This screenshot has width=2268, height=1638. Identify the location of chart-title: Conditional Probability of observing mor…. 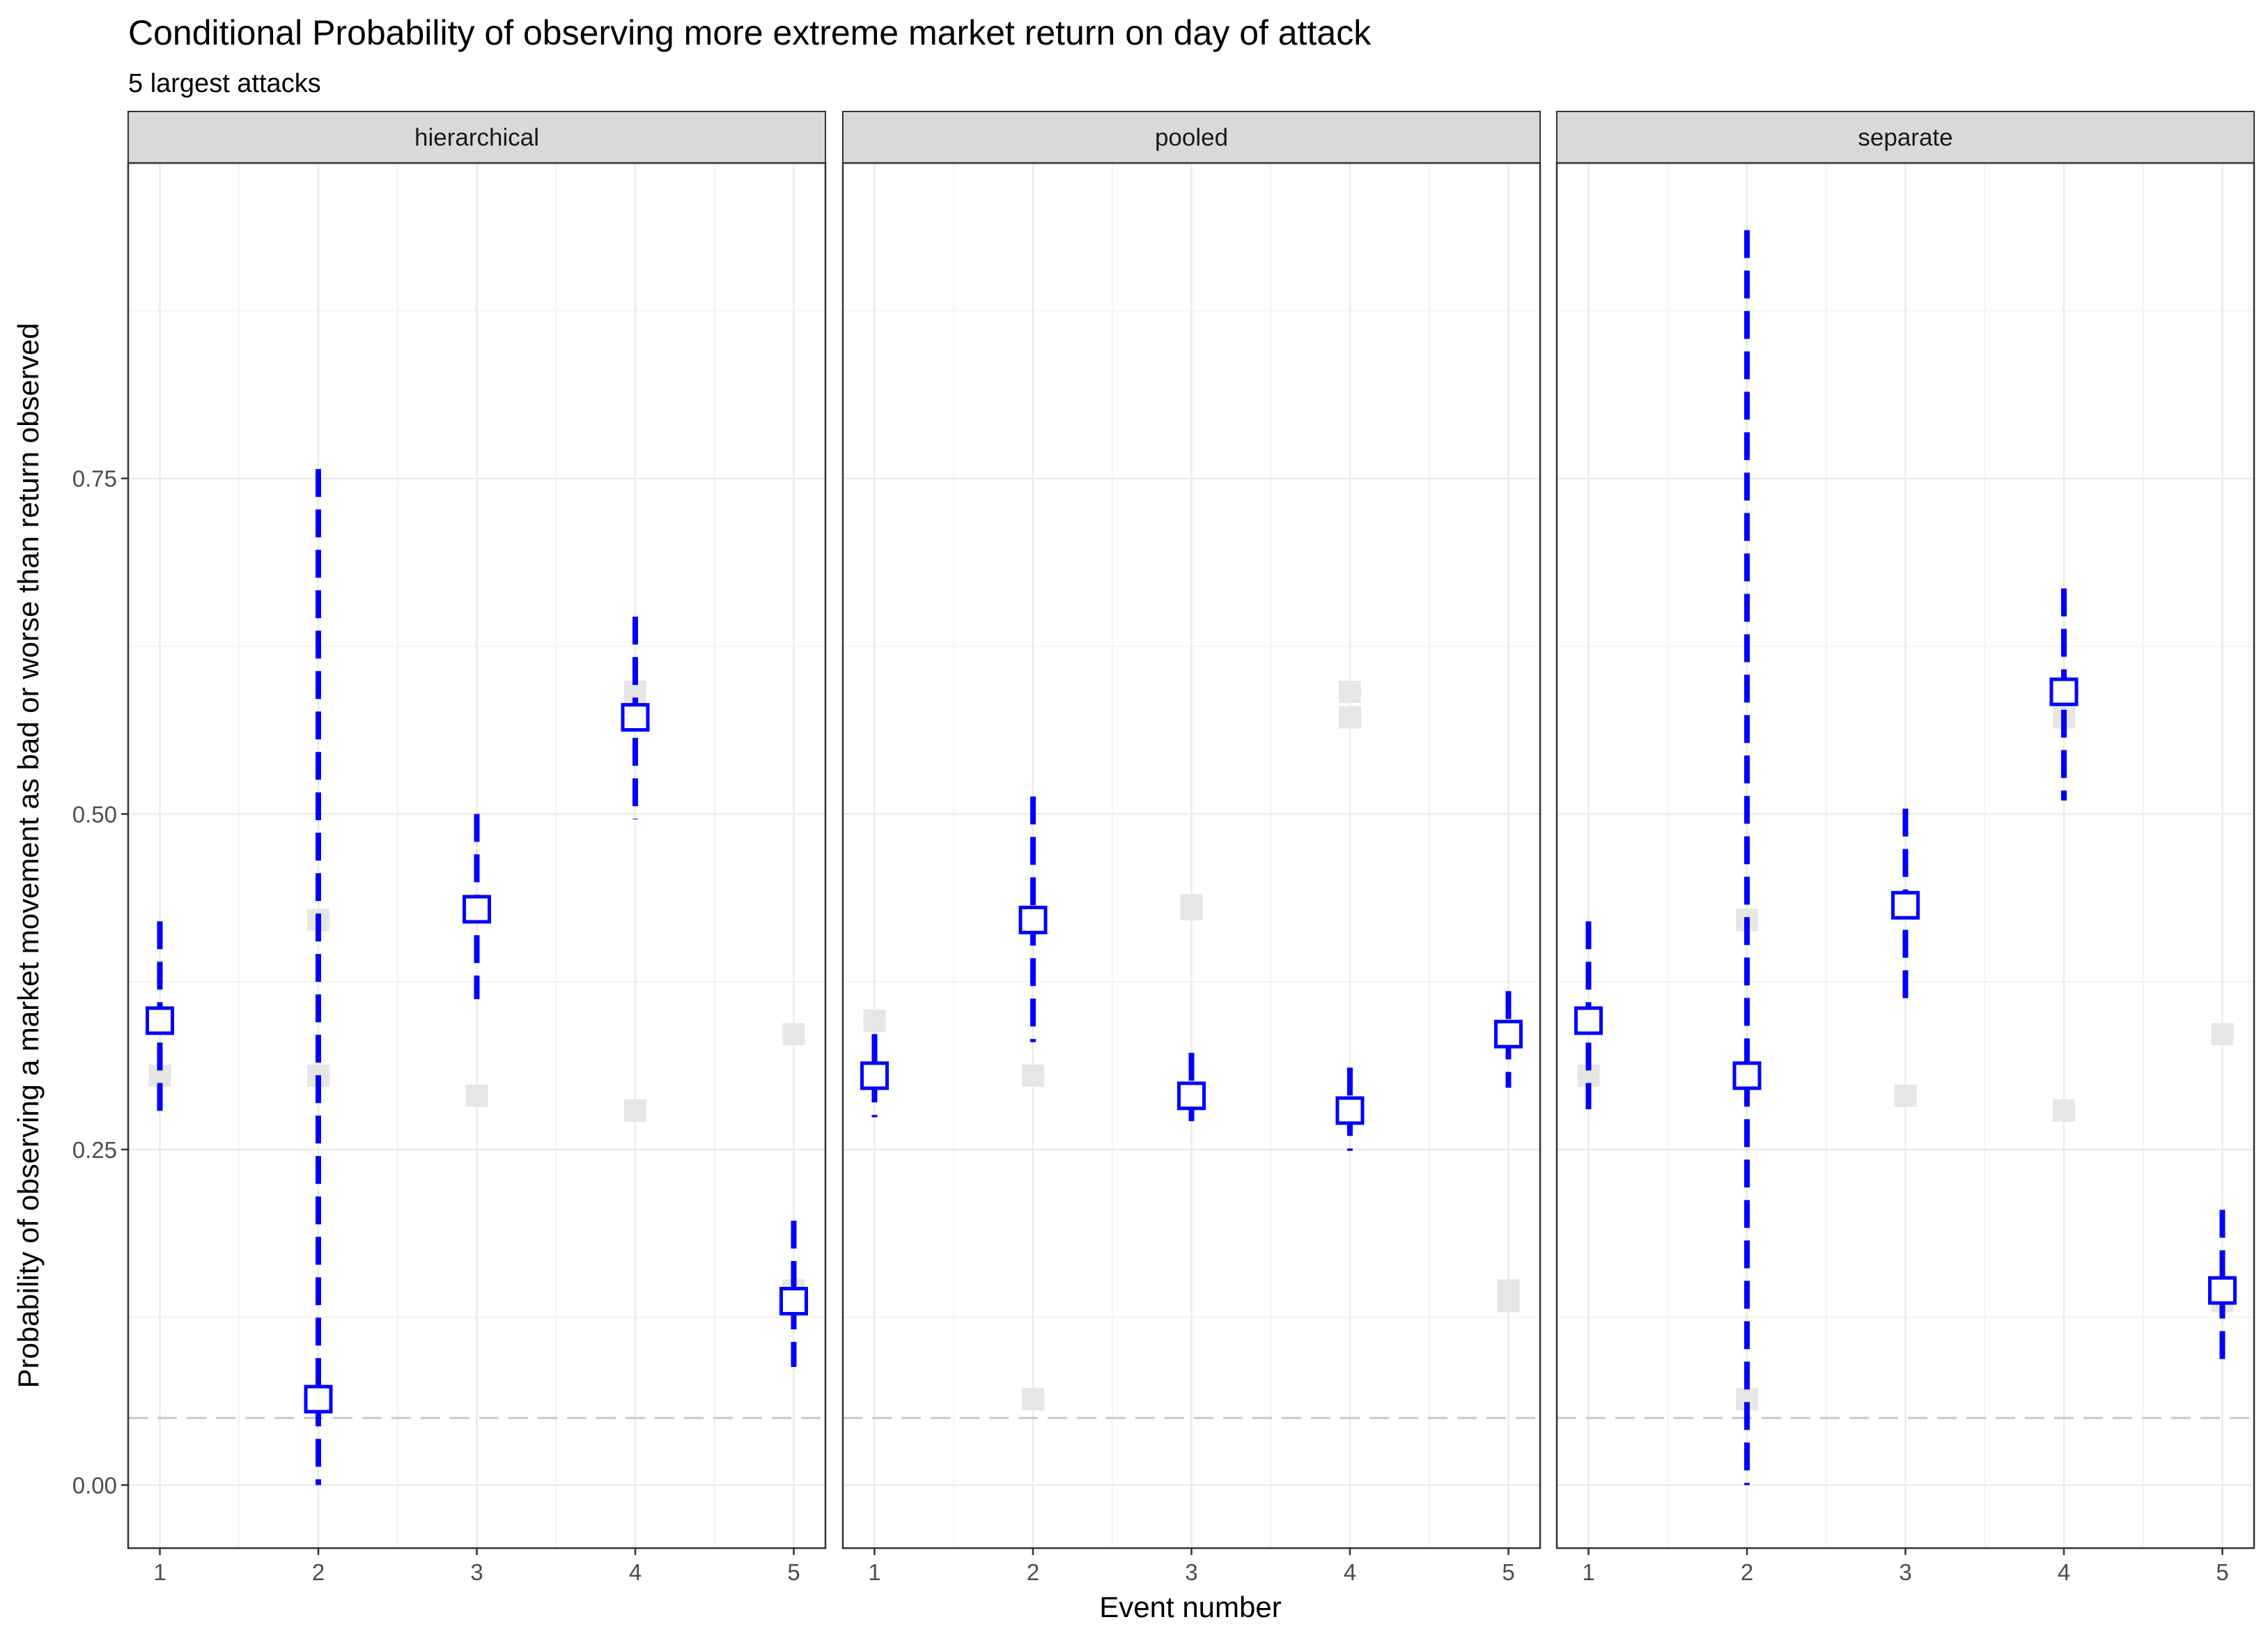
(750, 33).